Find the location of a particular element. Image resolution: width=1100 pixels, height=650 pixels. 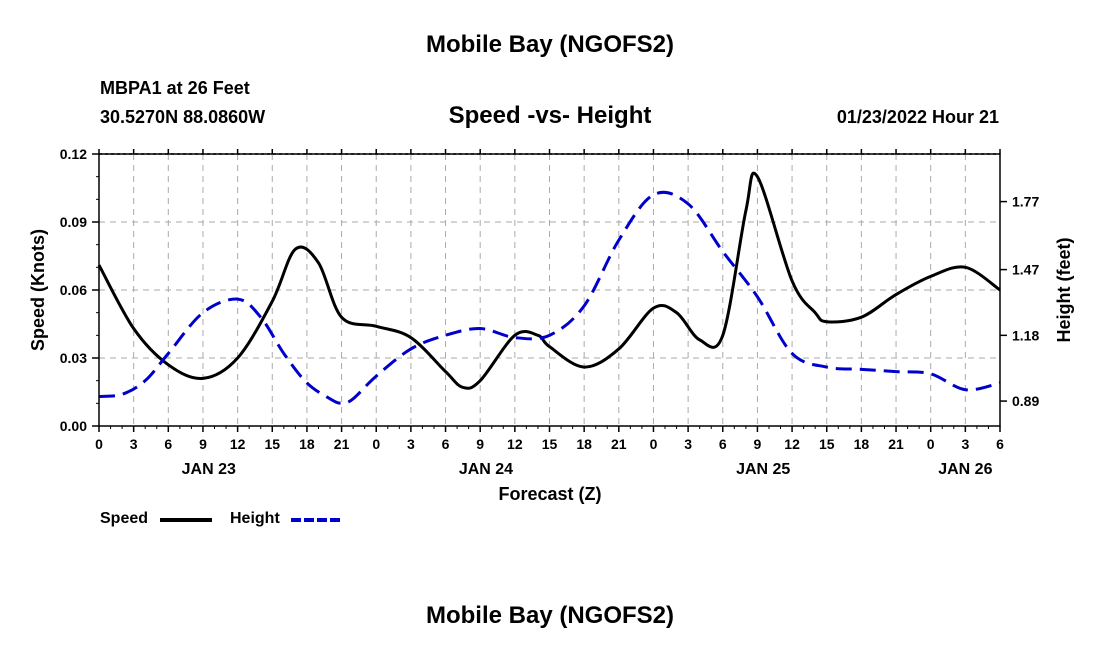

station-coordinates: 30.5270N 88.0860W is located at coordinates (183, 117).